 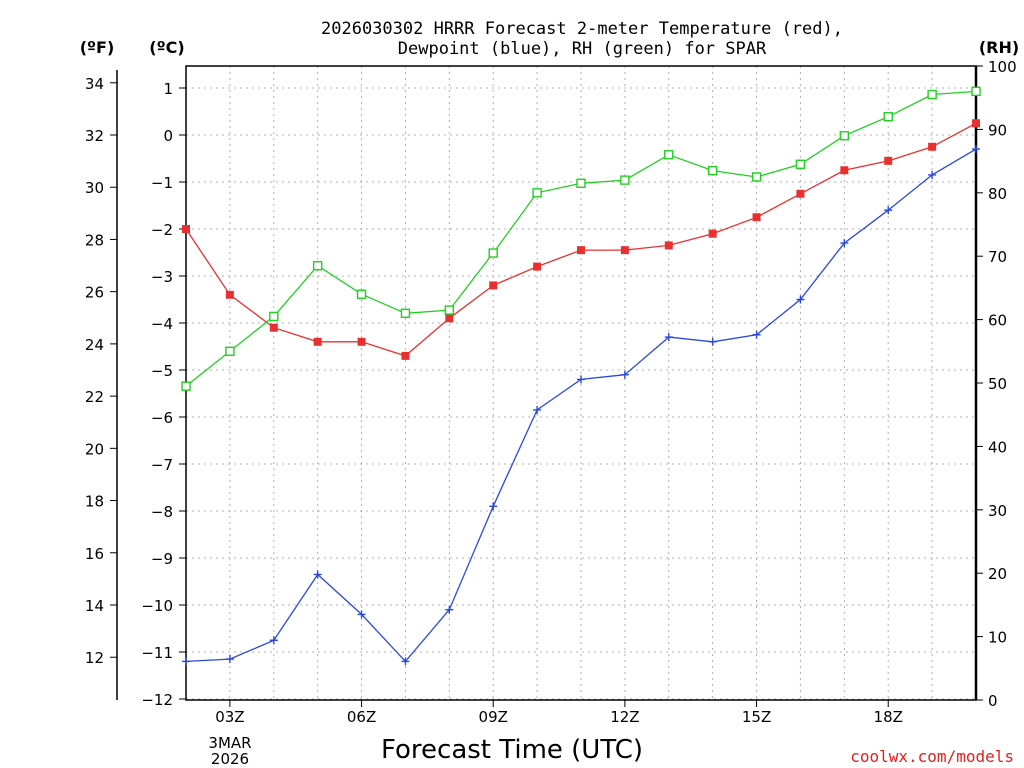 I want to click on fahrenheit-tick-label: 28, so click(x=94, y=240).